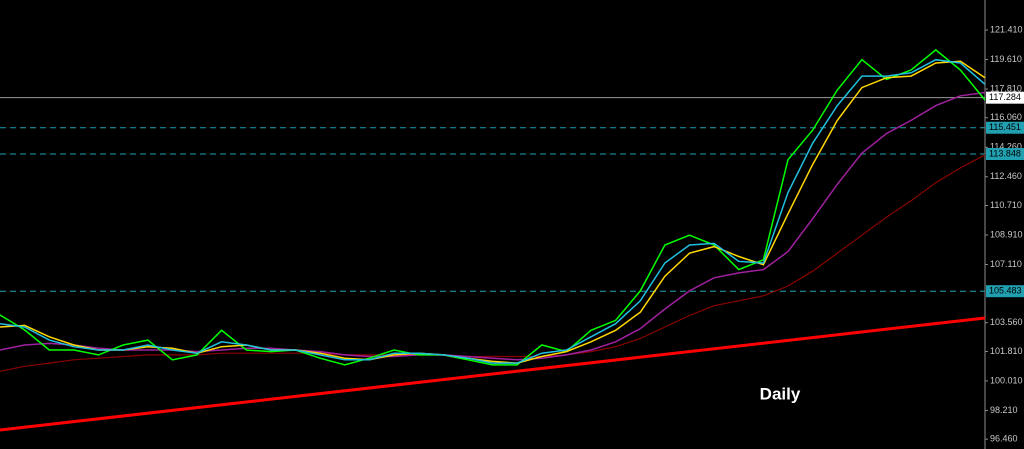 The height and width of the screenshot is (449, 1024). What do you see at coordinates (1006, 234) in the screenshot?
I see `y-tick-label: 108.910` at bounding box center [1006, 234].